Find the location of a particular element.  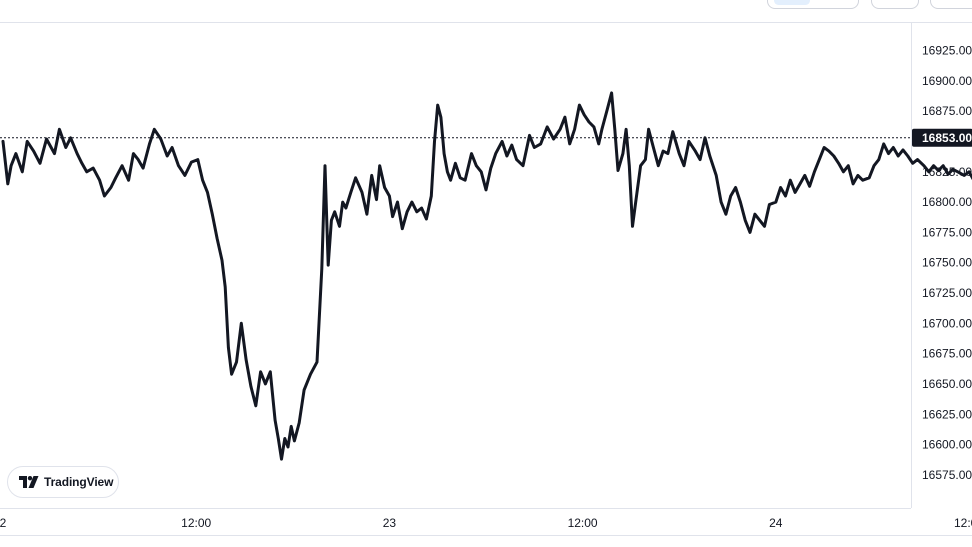

y-tick-label: 16700.00 is located at coordinates (947, 323).